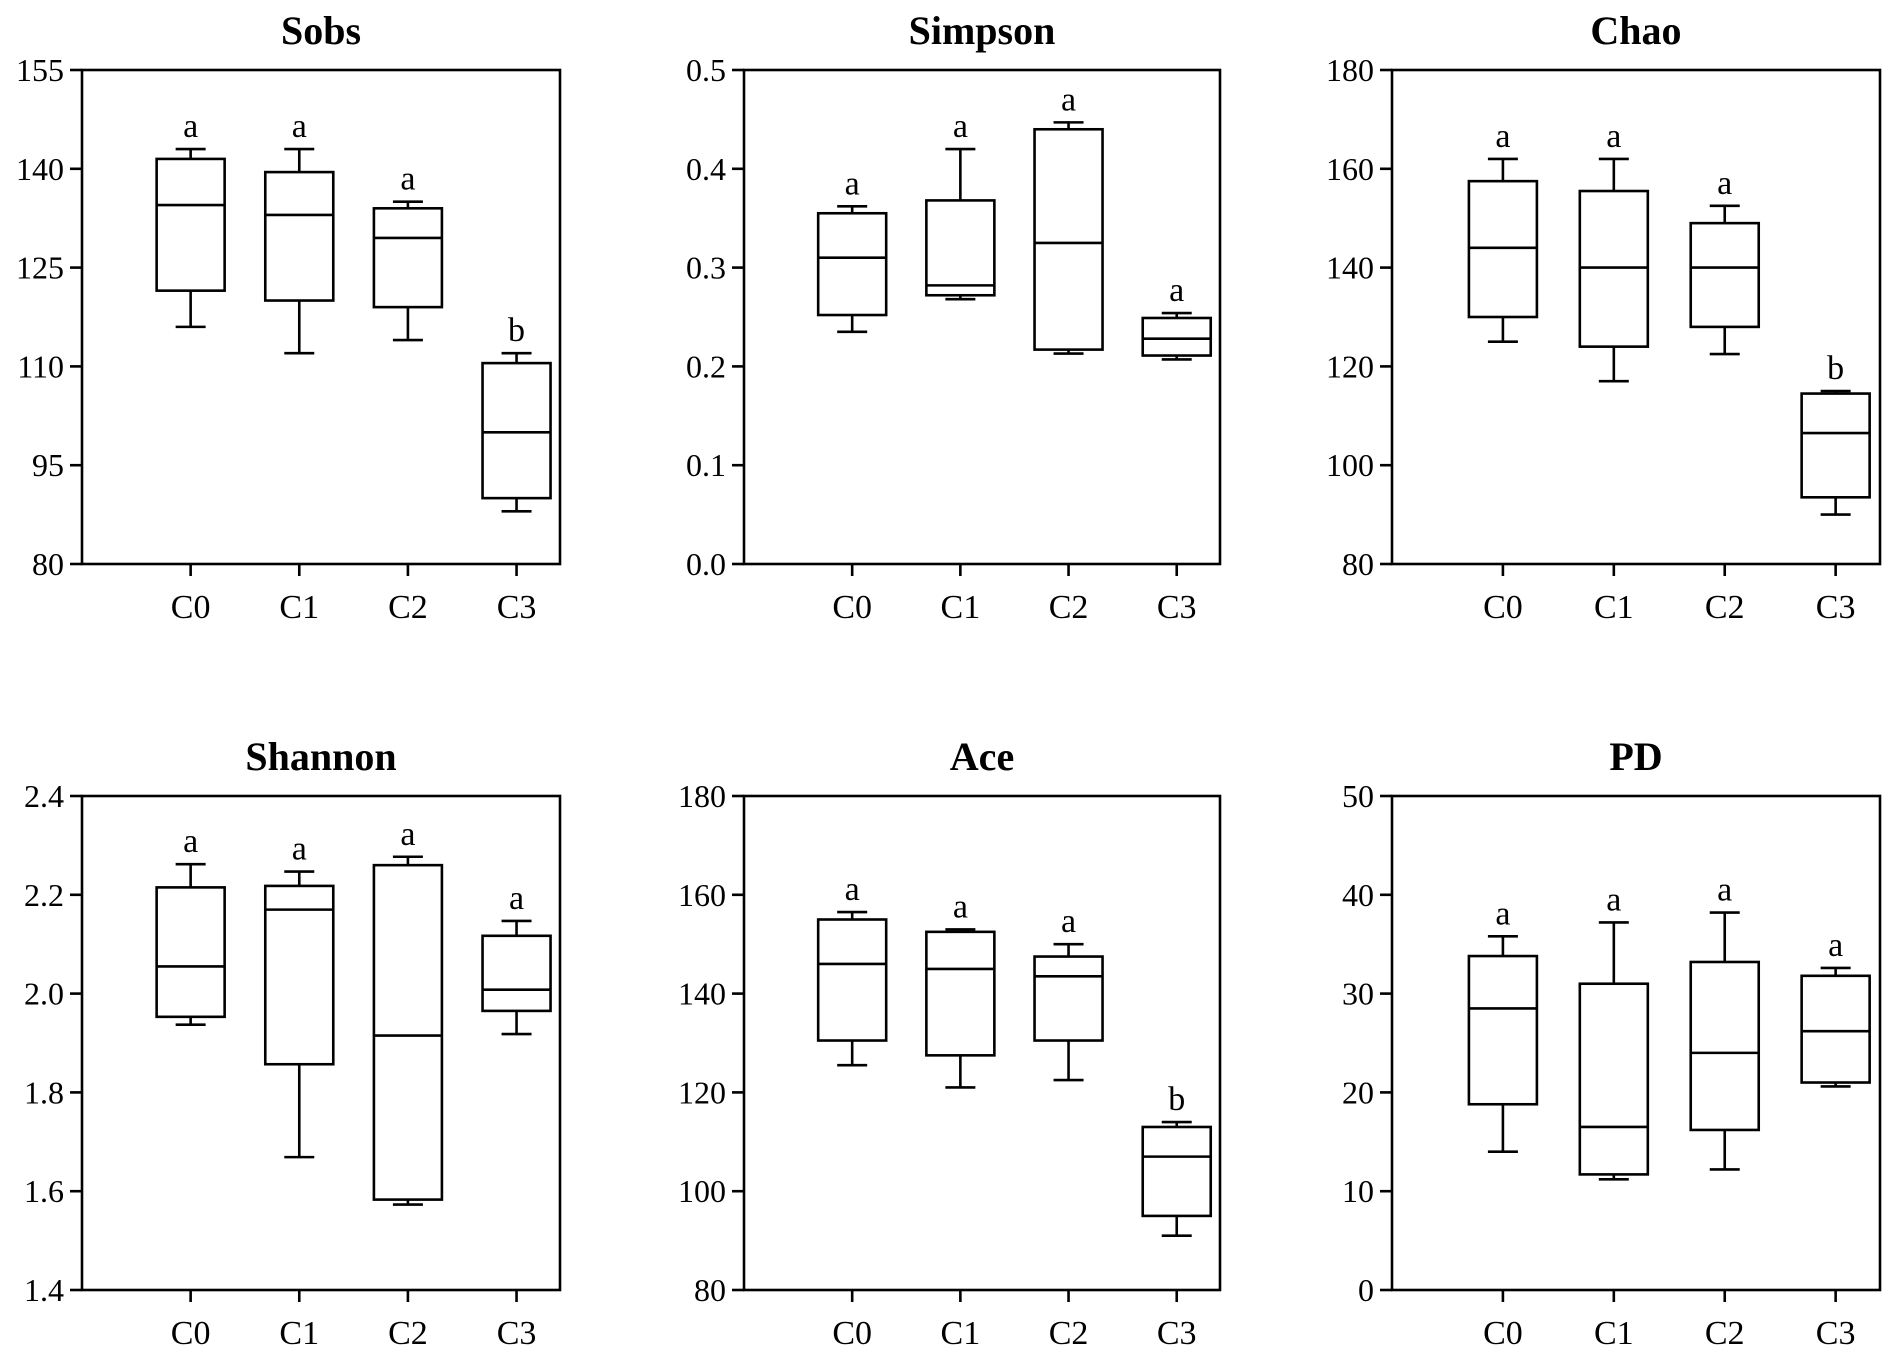  What do you see at coordinates (44, 895) in the screenshot?
I see `y-tick-label: 2.2` at bounding box center [44, 895].